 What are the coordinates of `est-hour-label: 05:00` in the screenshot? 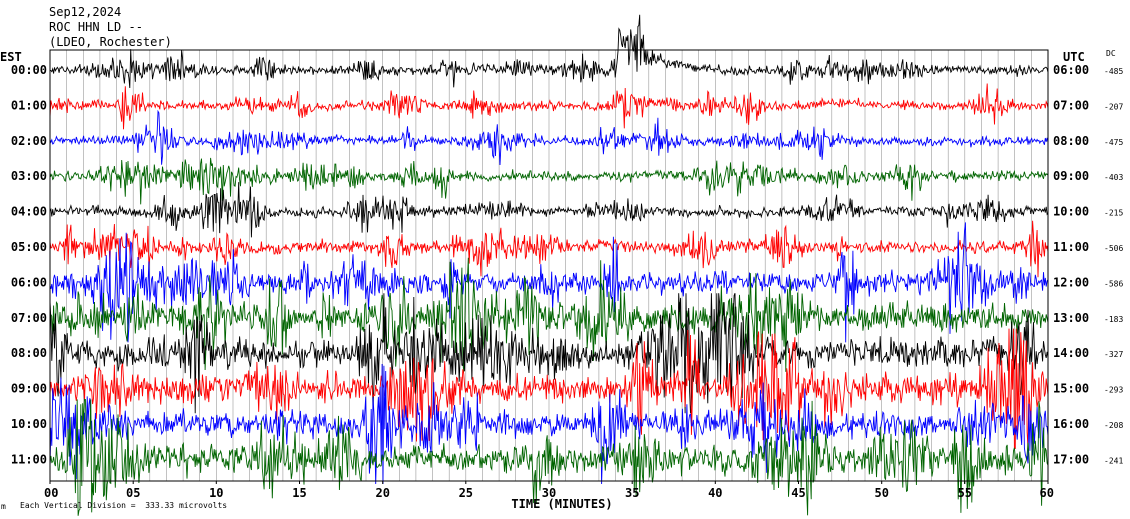 It's located at (29, 247).